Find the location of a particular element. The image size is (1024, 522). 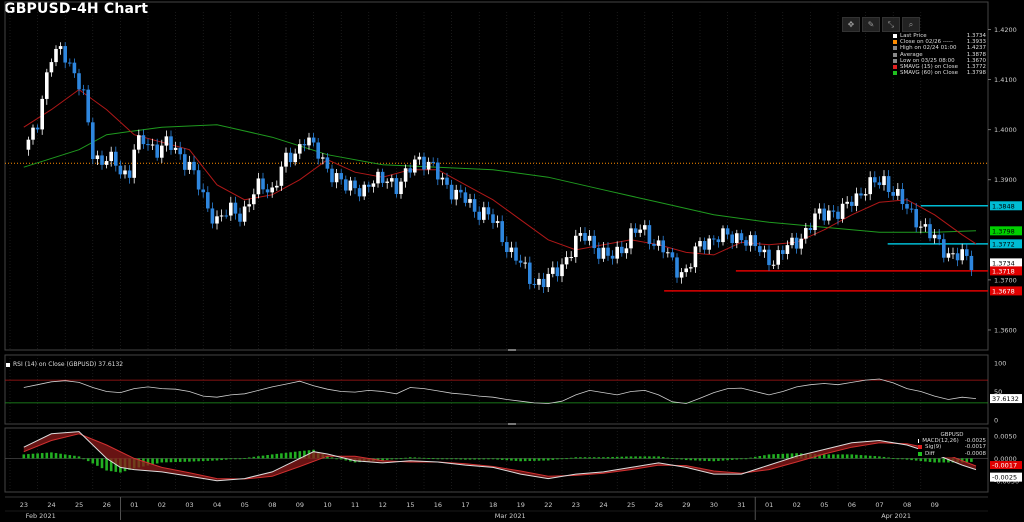

legend-value: 1.3772 is located at coordinates (976, 67).